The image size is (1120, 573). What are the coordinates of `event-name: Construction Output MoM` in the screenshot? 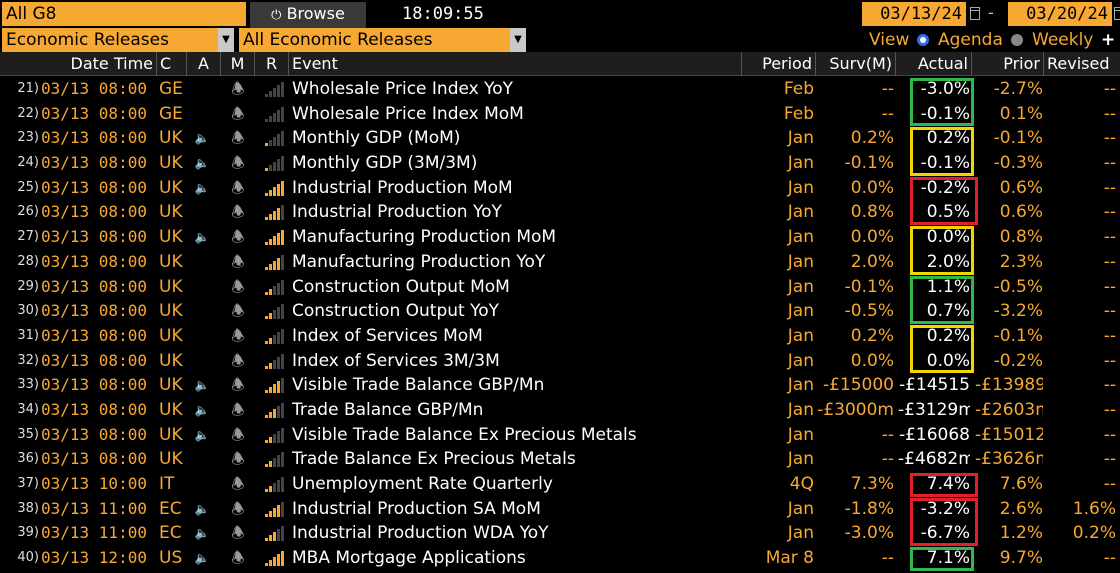 It's located at (401, 286).